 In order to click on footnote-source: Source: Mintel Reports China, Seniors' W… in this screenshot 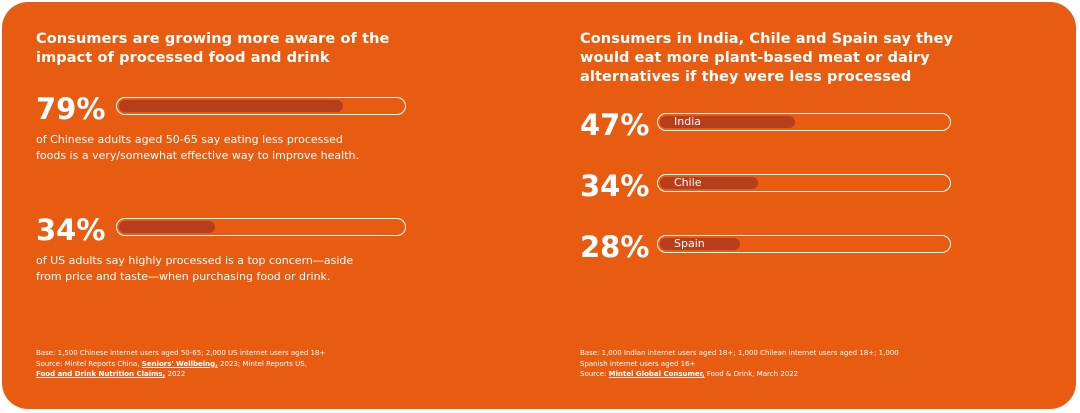, I will do `click(256, 364)`.